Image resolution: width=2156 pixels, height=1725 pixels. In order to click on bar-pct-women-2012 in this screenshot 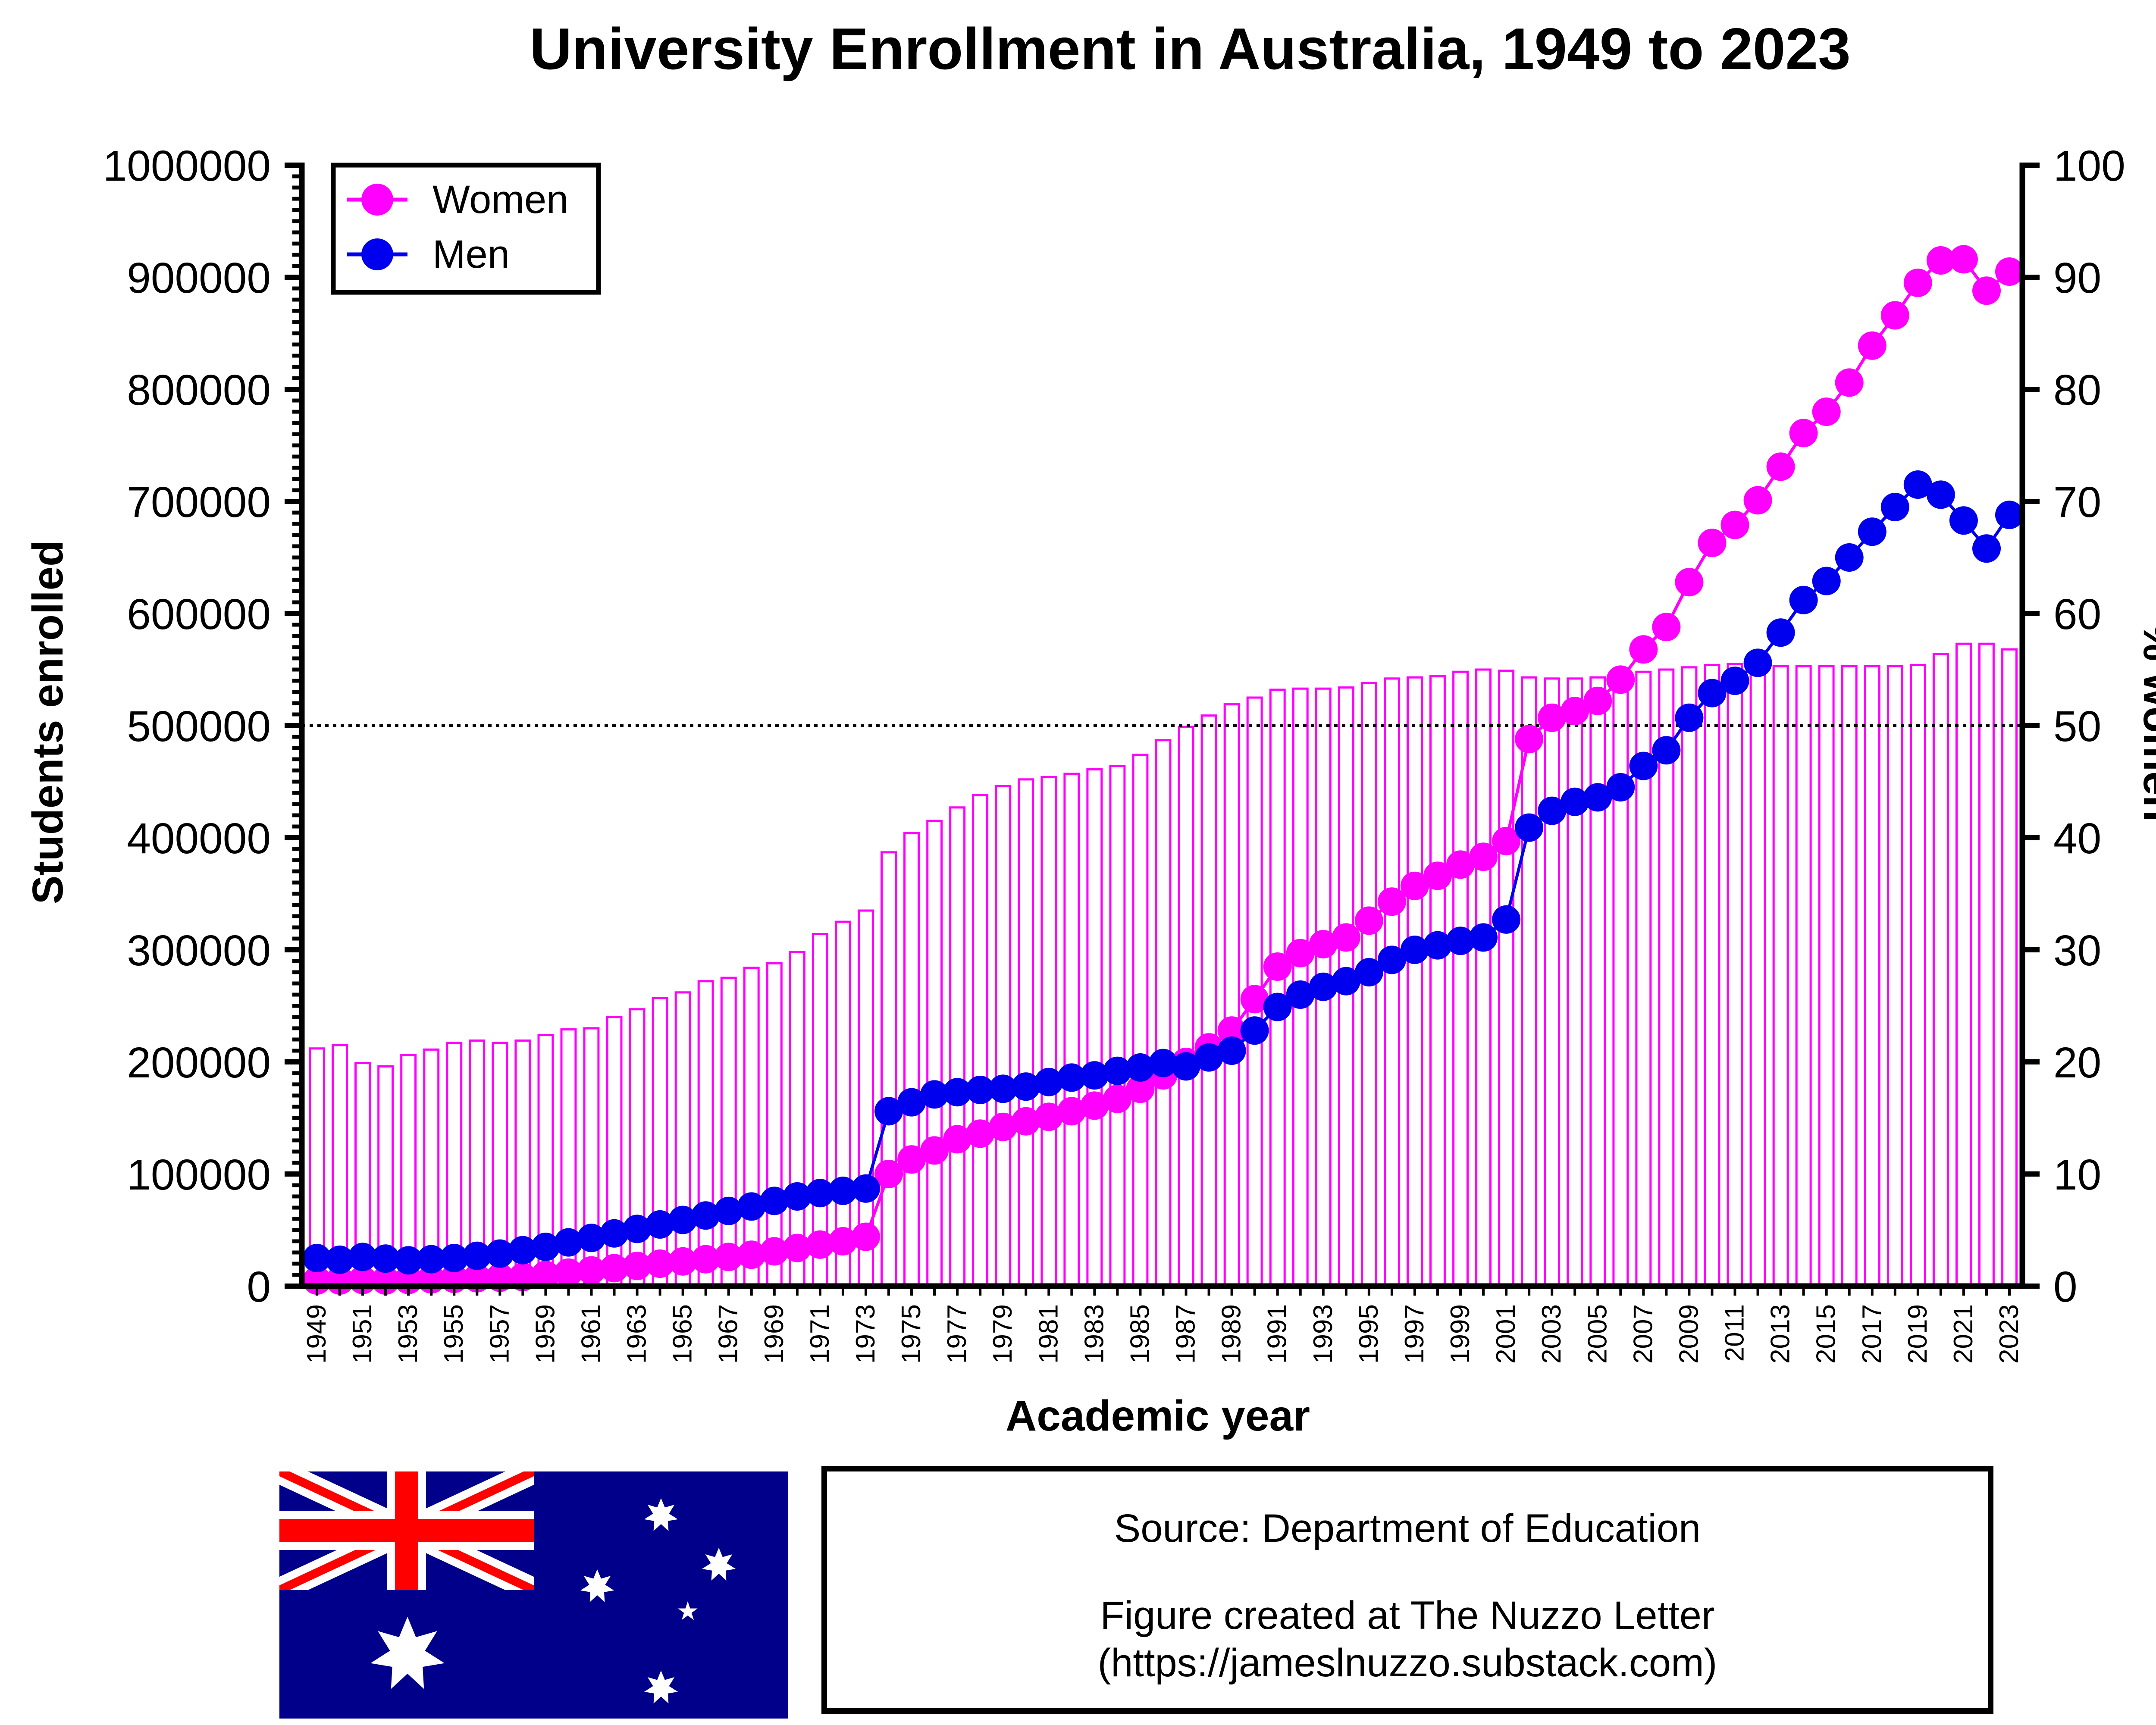, I will do `click(1757, 975)`.